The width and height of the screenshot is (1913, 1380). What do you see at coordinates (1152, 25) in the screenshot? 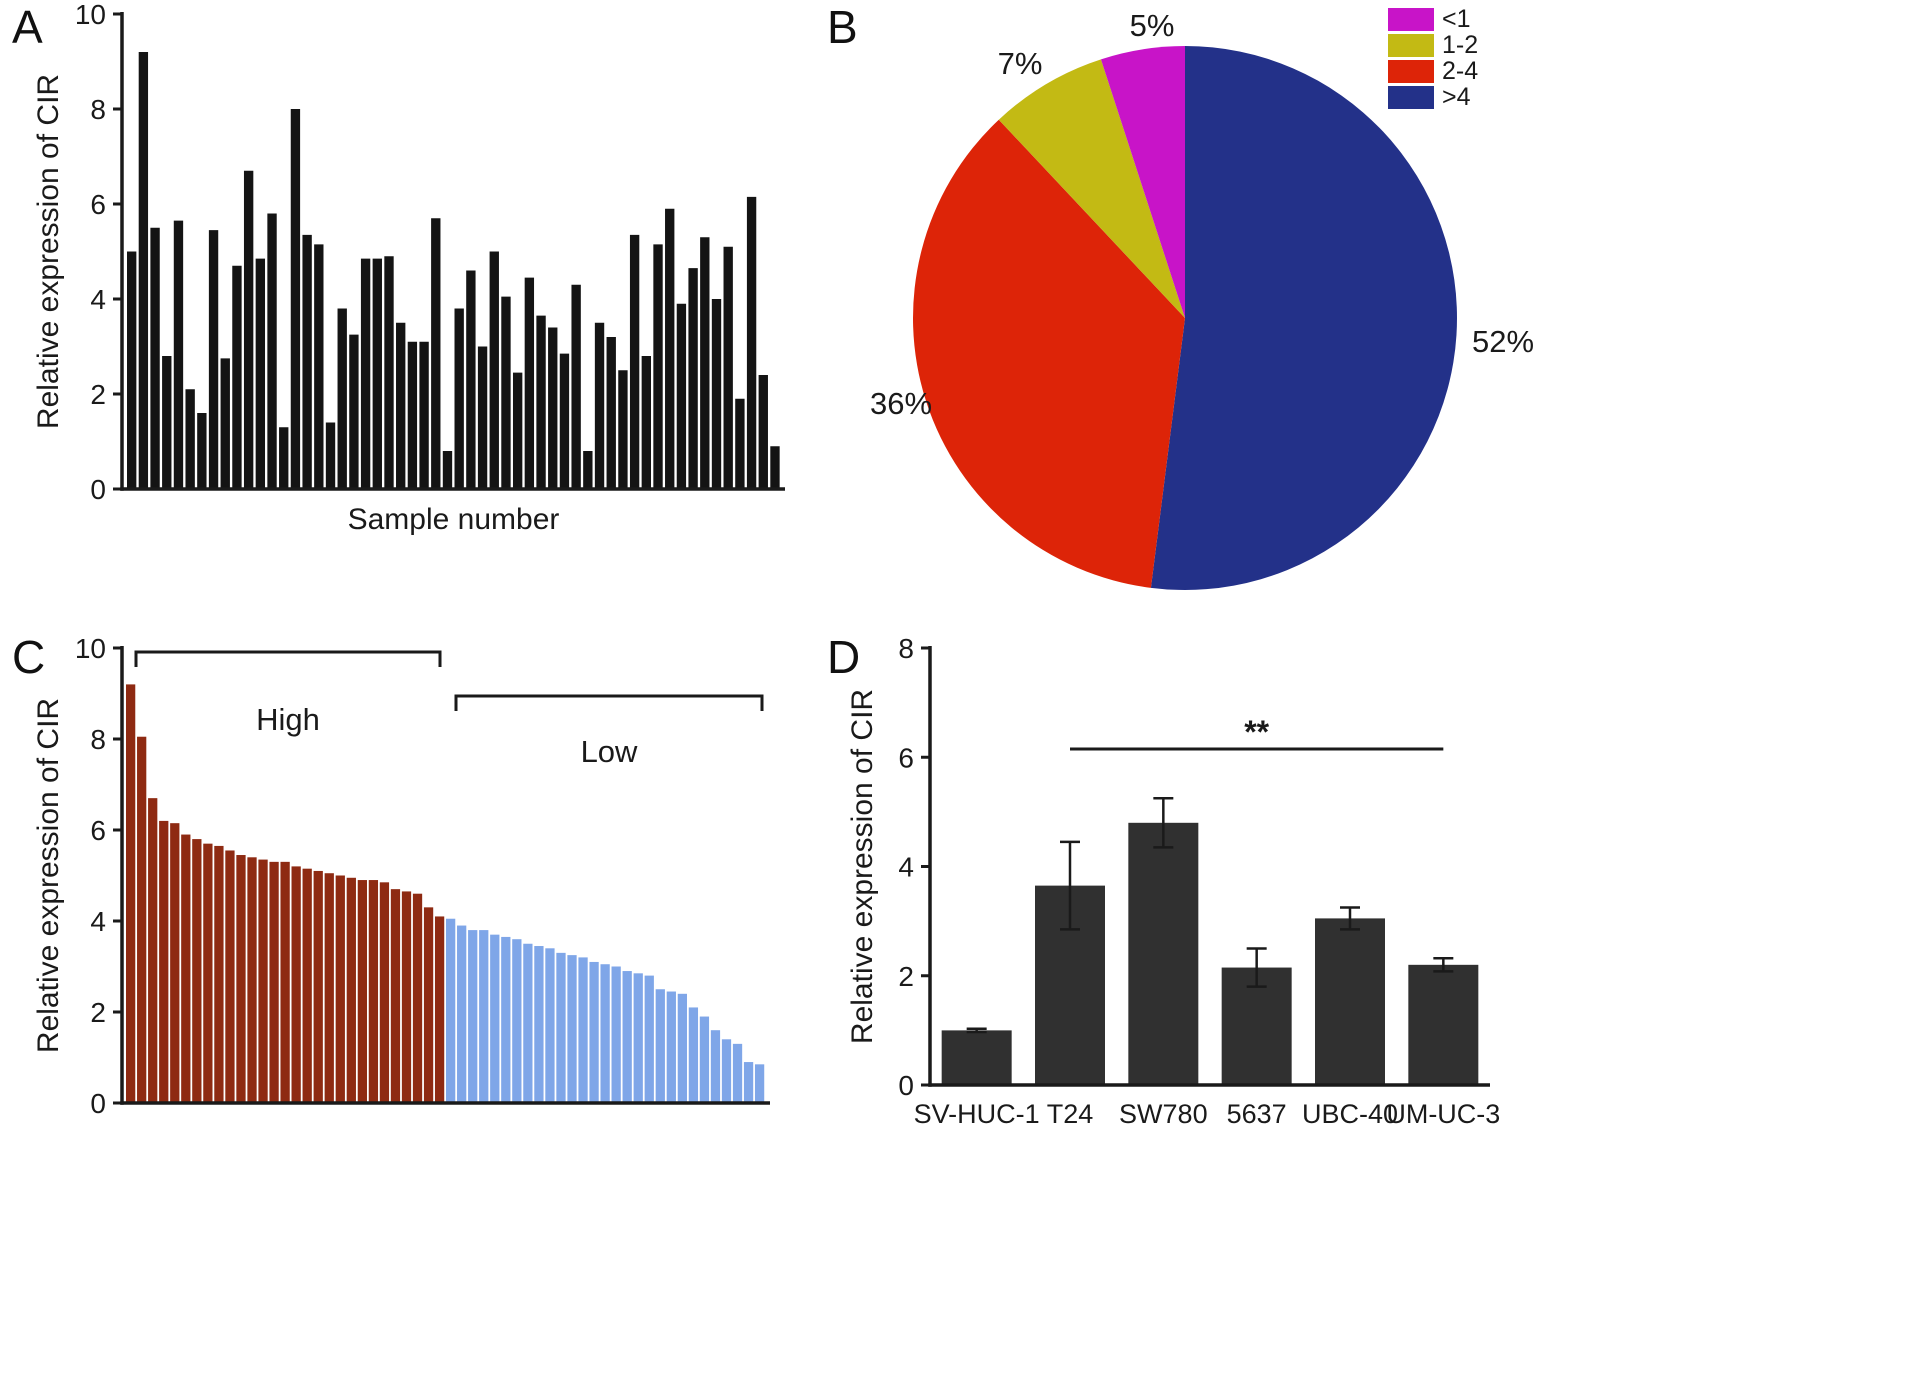
I see `pie-percentage-label: 5%` at bounding box center [1152, 25].